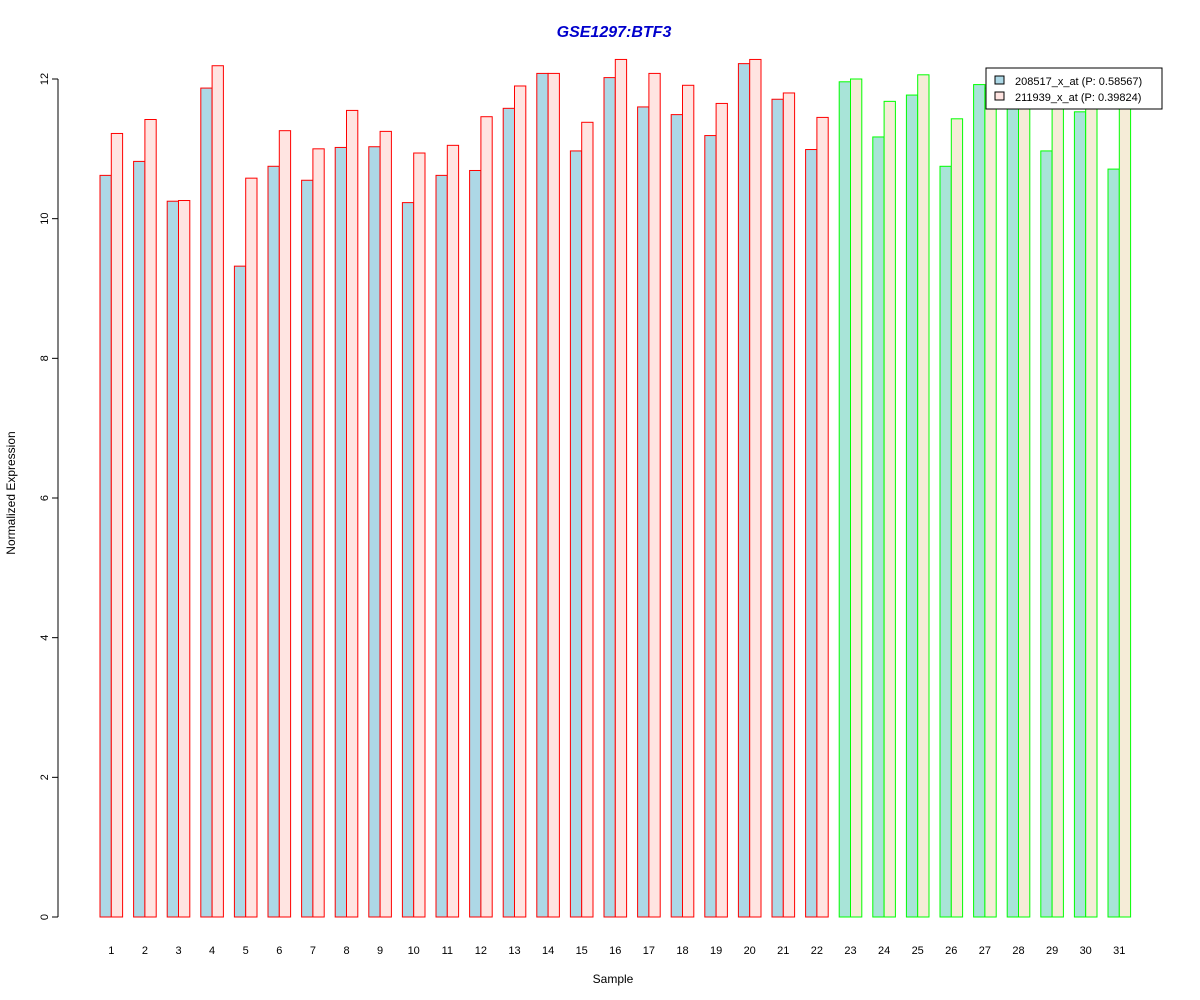 This screenshot has width=1200, height=1000. What do you see at coordinates (279, 951) in the screenshot?
I see `x-tick-label: 6` at bounding box center [279, 951].